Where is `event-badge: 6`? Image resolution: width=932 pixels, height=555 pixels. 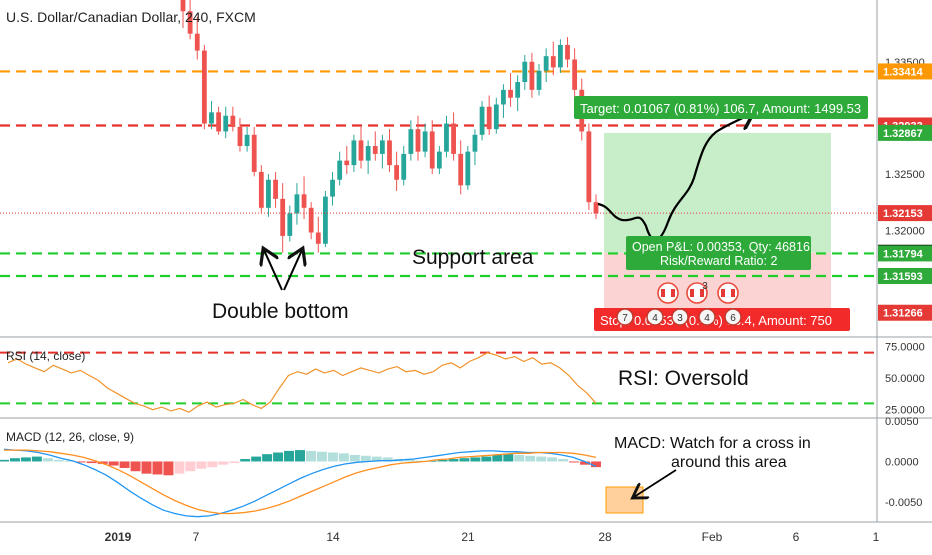
event-badge: 6 is located at coordinates (733, 317).